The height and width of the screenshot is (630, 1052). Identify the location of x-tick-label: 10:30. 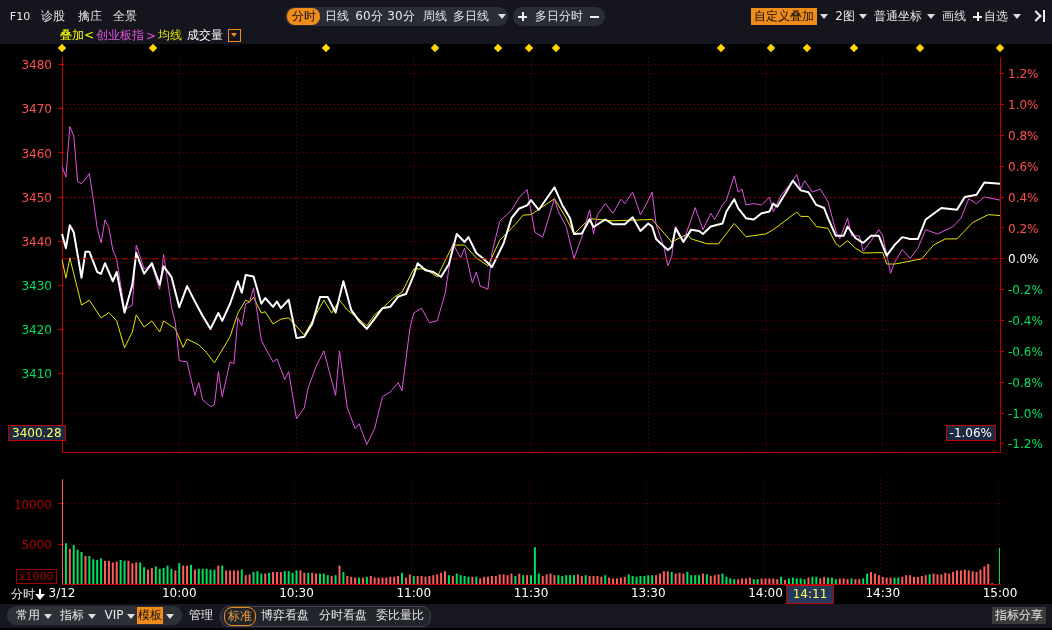
(296, 593).